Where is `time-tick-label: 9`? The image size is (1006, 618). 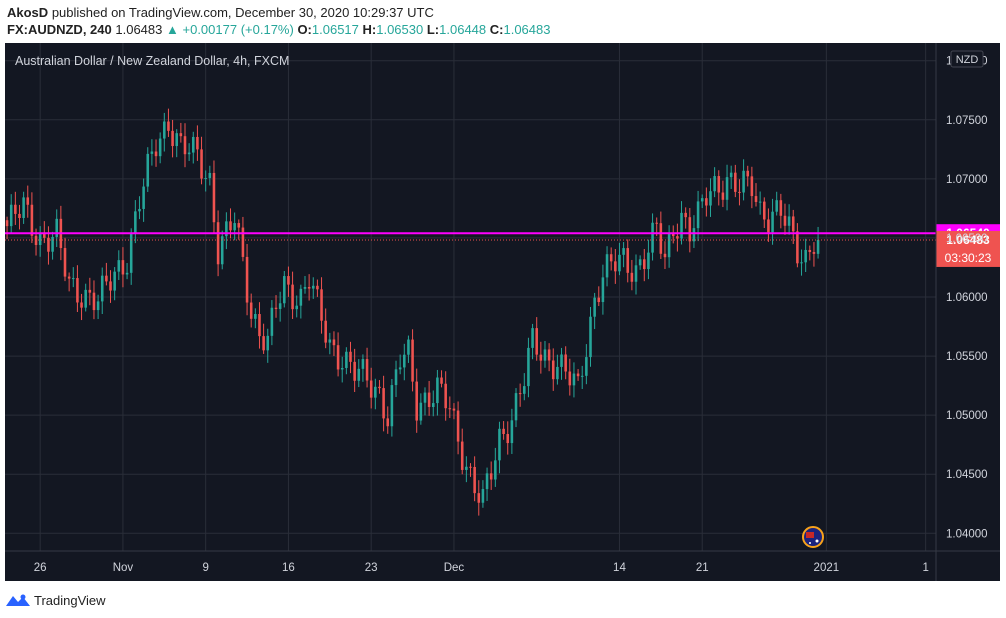 time-tick-label: 9 is located at coordinates (205, 568).